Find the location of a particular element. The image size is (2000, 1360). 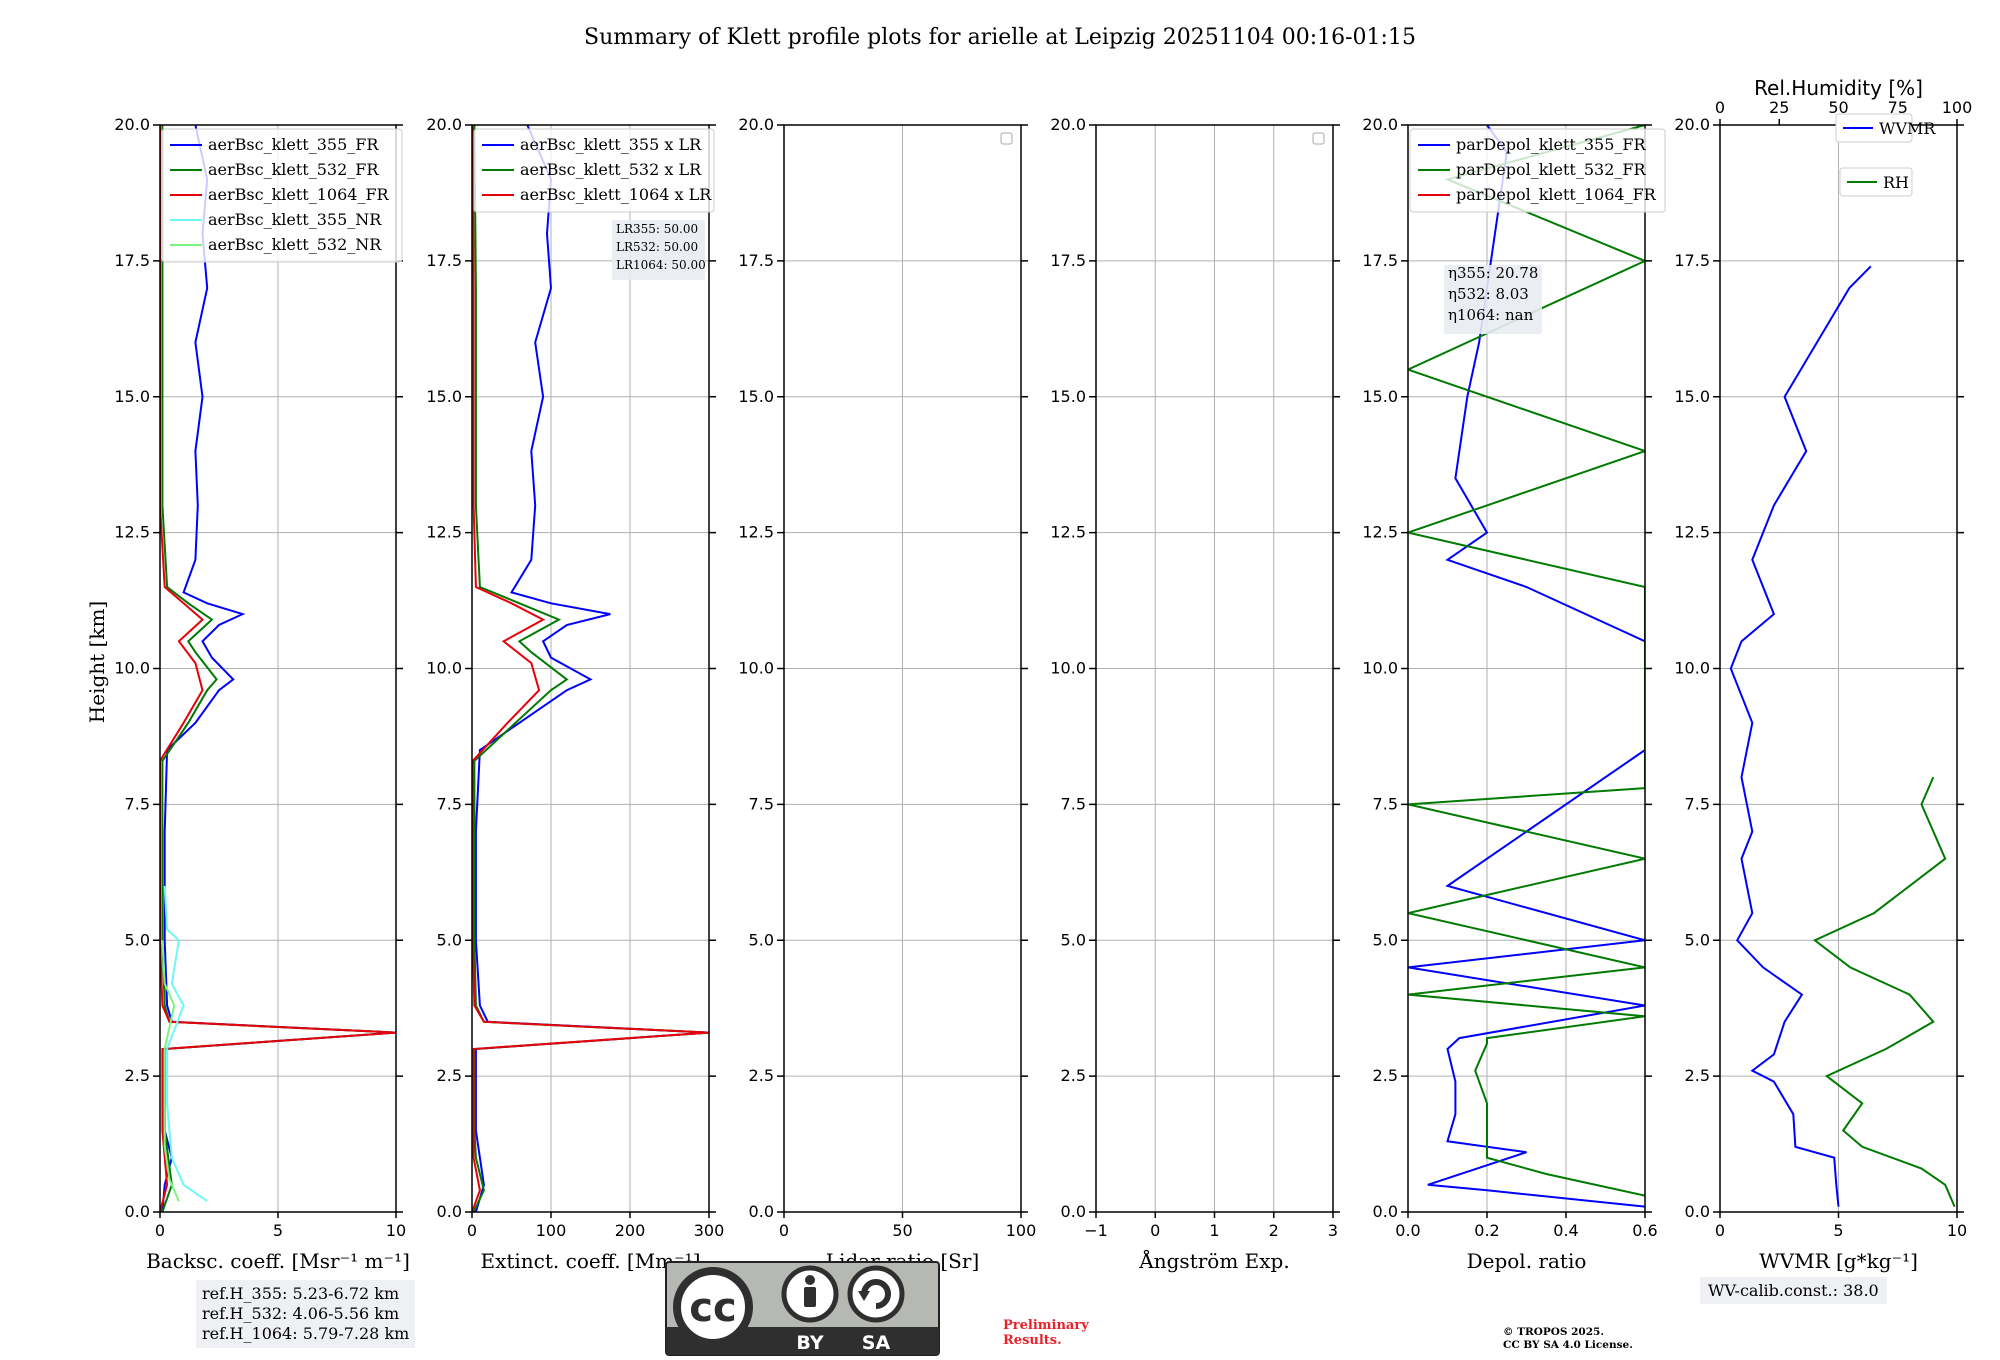

x-tick-label: 300 is located at coordinates (709, 1230).